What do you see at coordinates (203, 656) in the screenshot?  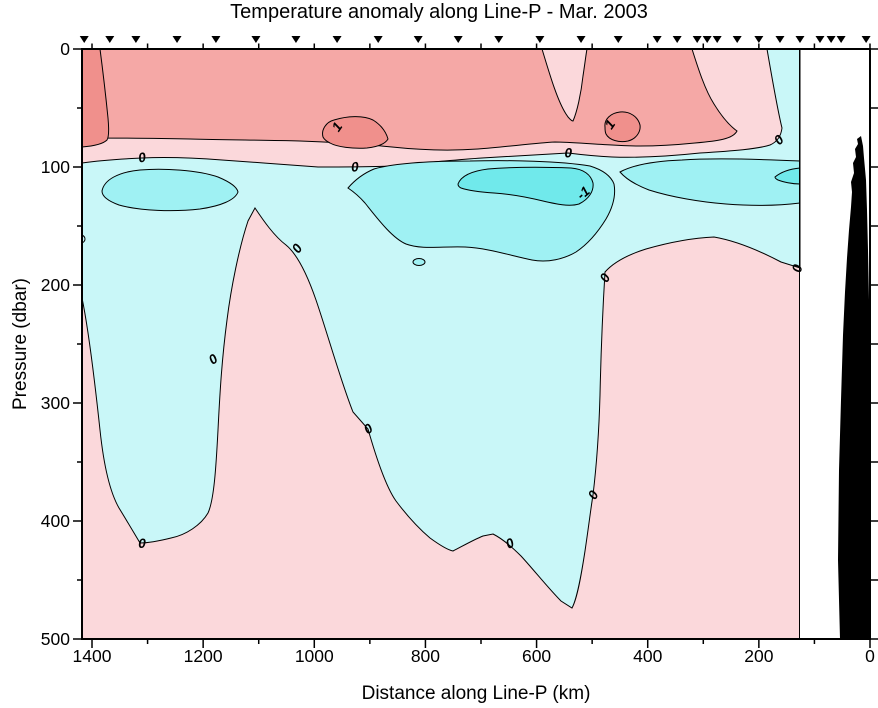 I see `x-tick-label: 1200` at bounding box center [203, 656].